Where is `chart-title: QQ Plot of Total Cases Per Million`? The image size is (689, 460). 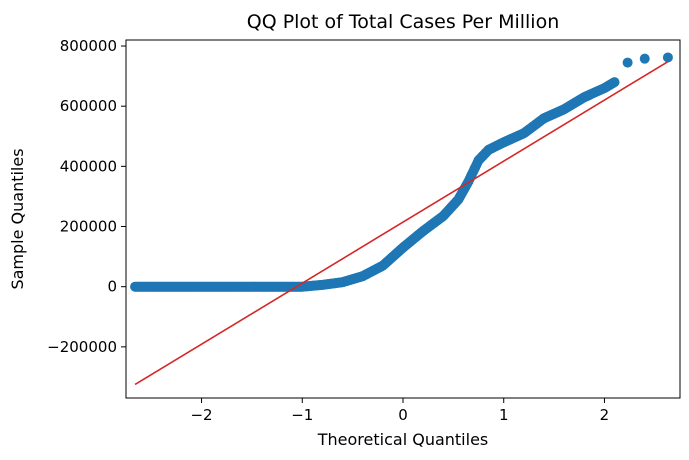 chart-title: QQ Plot of Total Cases Per Million is located at coordinates (403, 22).